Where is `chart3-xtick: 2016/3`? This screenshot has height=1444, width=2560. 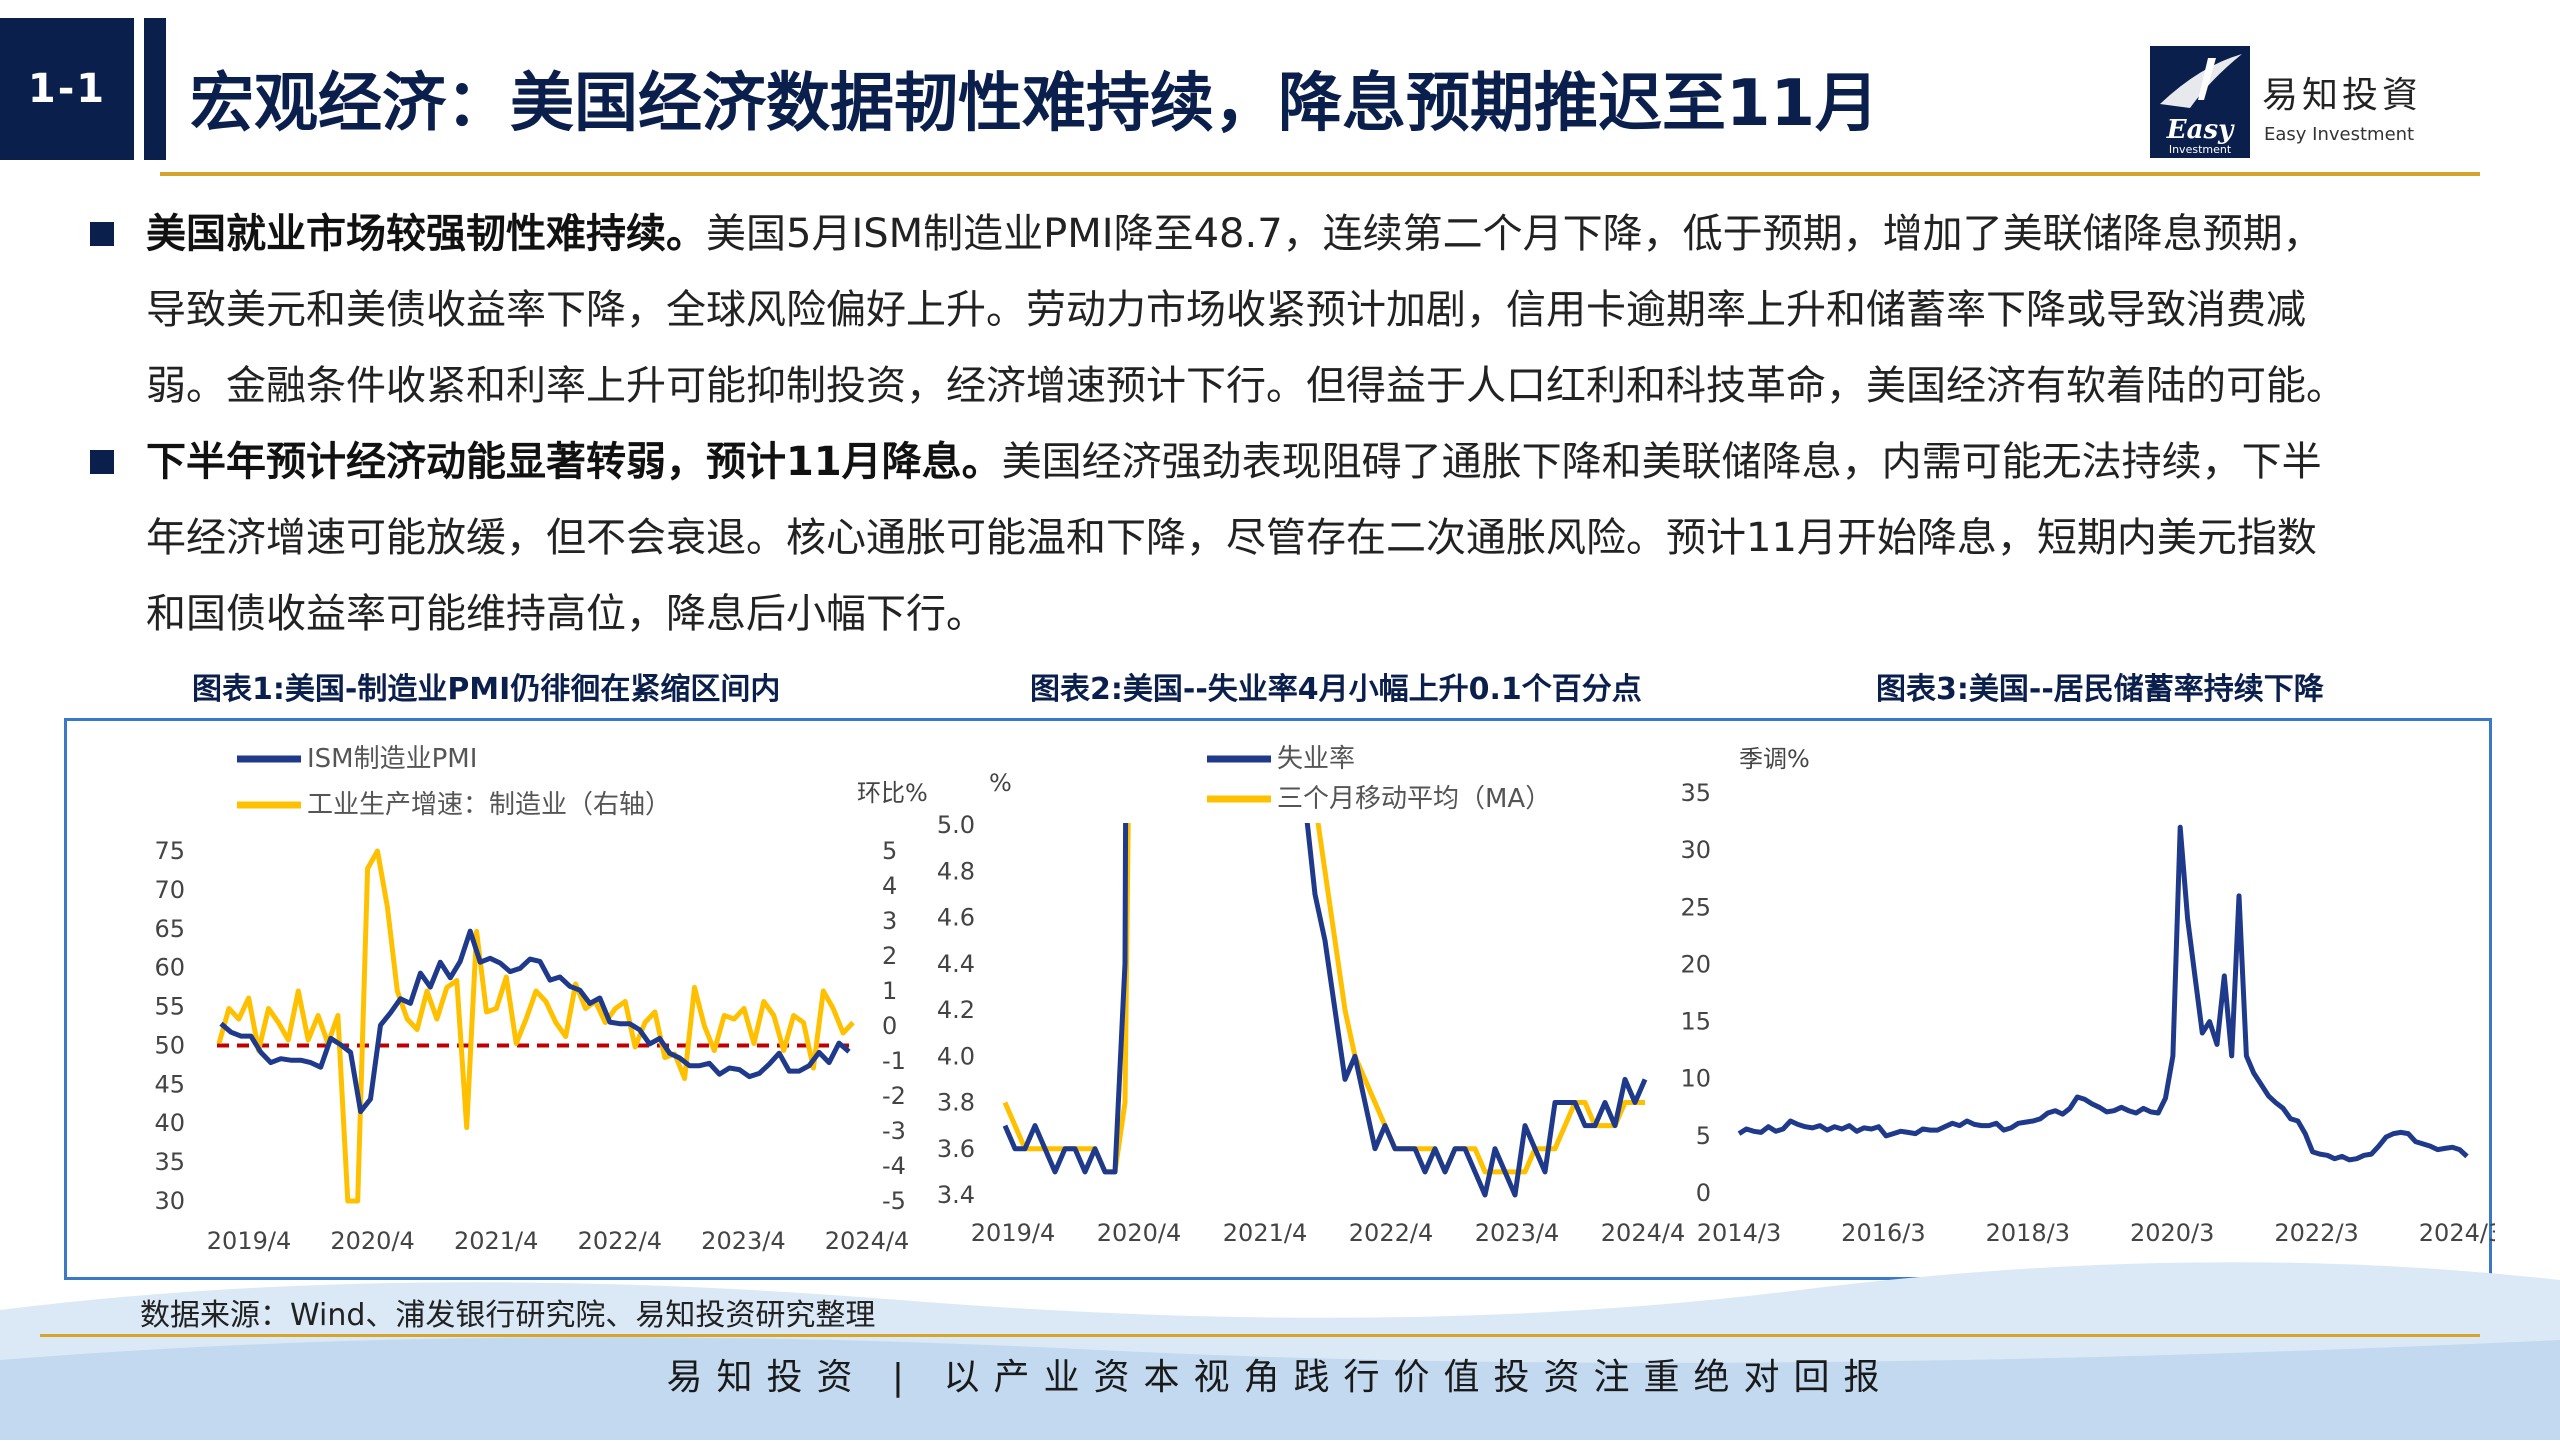
chart3-xtick: 2016/3 is located at coordinates (1883, 1233).